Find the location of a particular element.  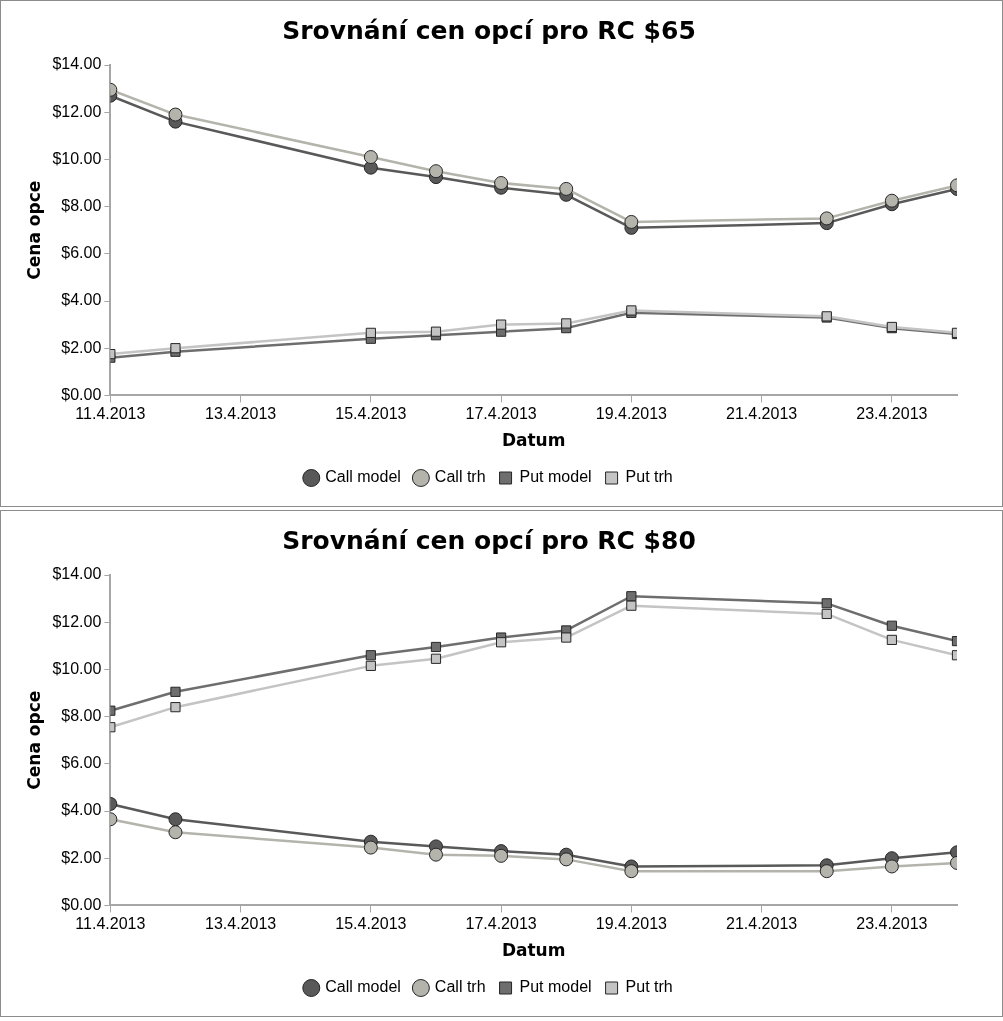

chart-title: Srovnání cen opcí pro RC $80 is located at coordinates (489, 540).